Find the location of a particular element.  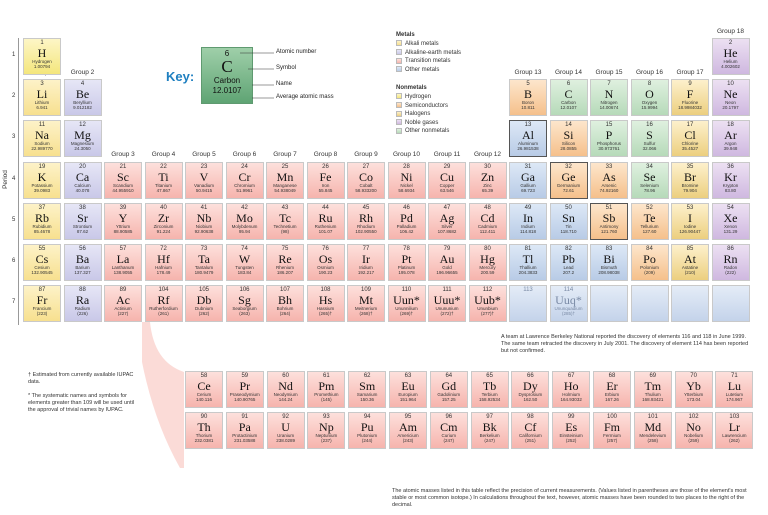

element-cell-y: 39 Y Yttrium 88.90585 is located at coordinates (123, 221).